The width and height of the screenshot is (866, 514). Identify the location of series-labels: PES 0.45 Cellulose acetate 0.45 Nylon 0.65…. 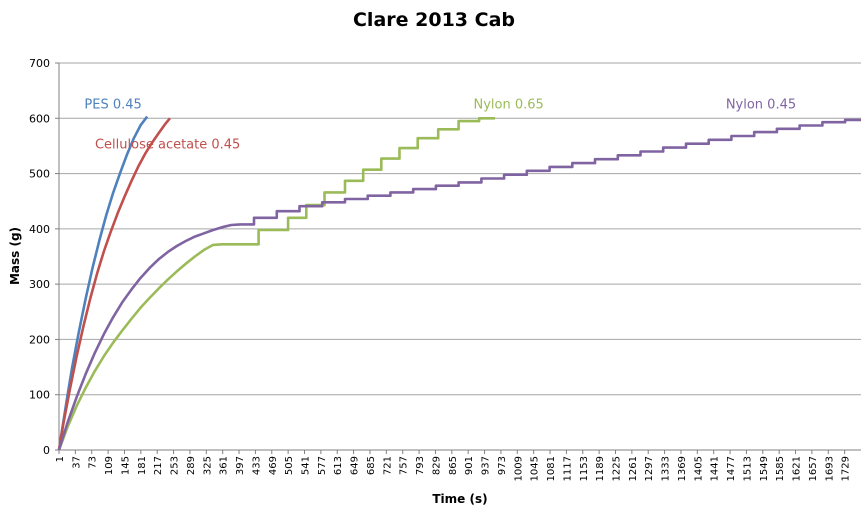
(440, 124).